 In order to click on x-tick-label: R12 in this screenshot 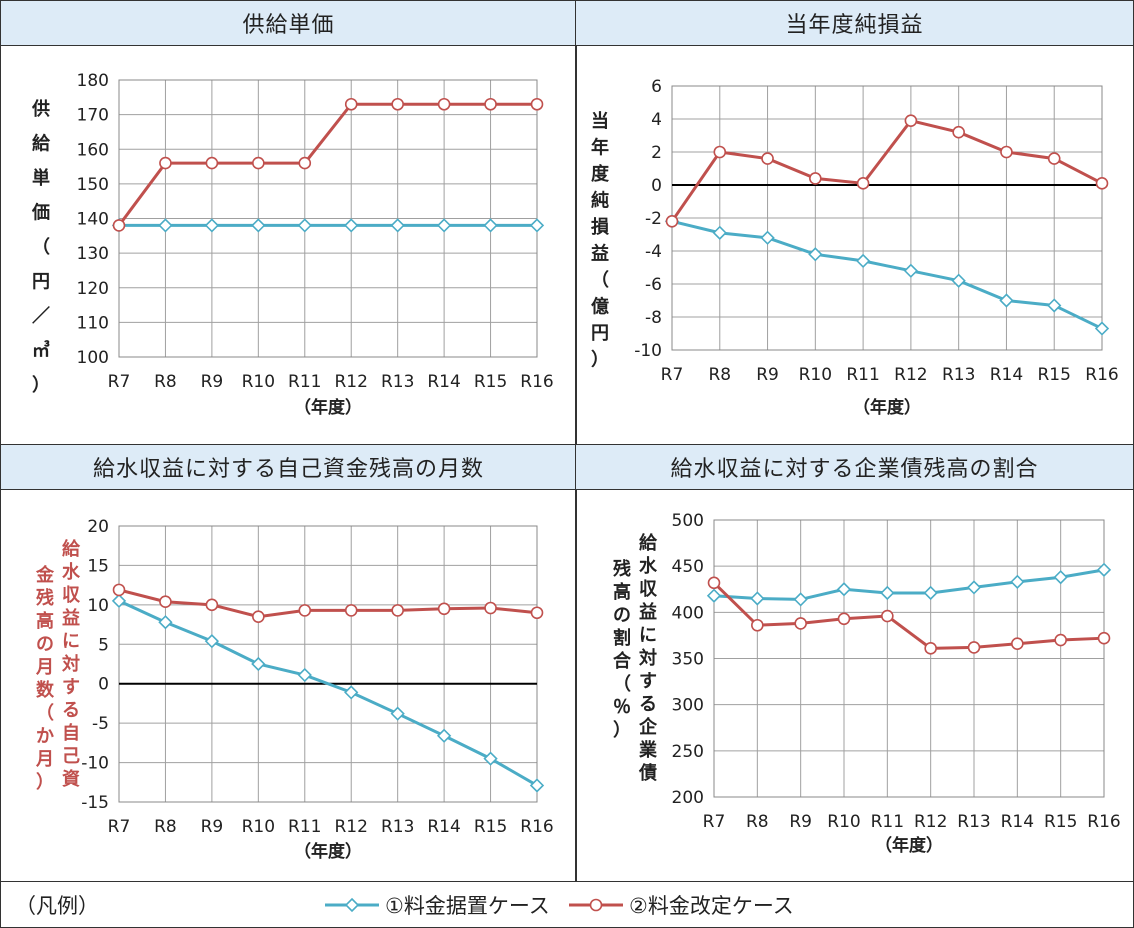, I will do `click(910, 375)`.